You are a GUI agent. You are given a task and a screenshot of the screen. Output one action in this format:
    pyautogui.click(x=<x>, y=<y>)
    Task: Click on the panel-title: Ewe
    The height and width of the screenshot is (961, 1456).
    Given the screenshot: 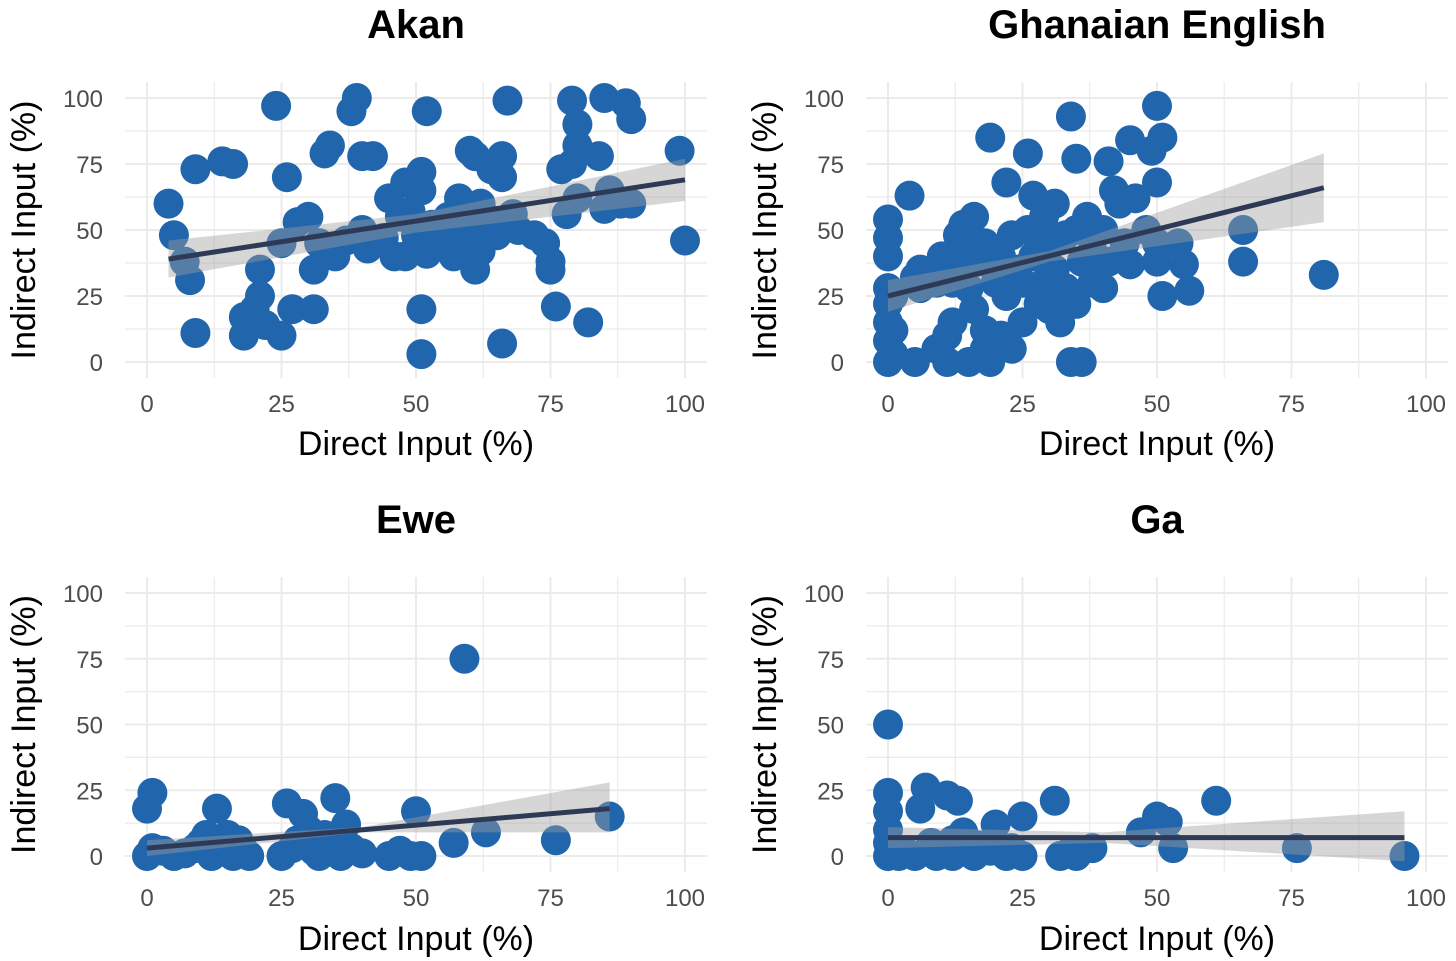 What is the action you would take?
    pyautogui.click(x=416, y=520)
    